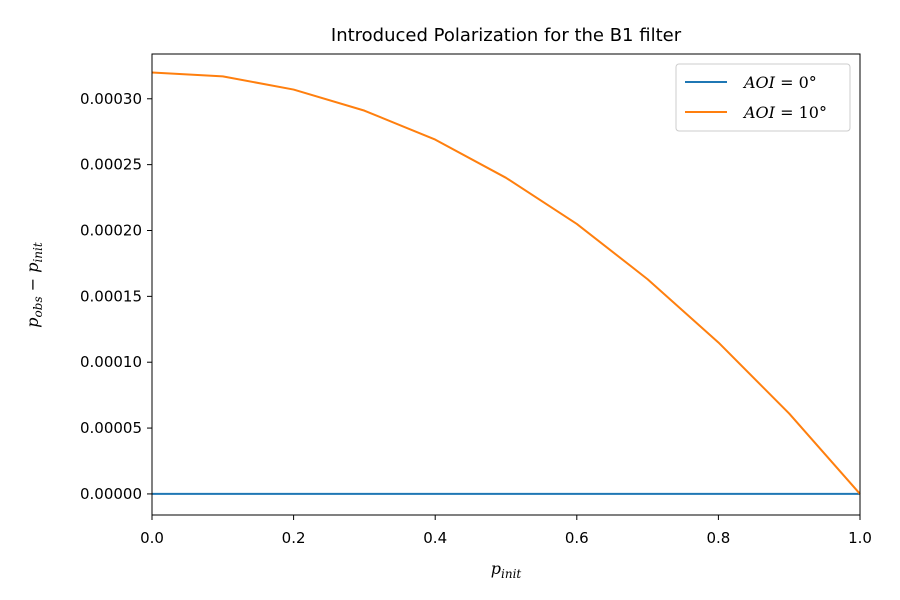  Describe the element at coordinates (784, 112) in the screenshot. I see `legend-label-aoi-10: AOI = 10°` at that location.